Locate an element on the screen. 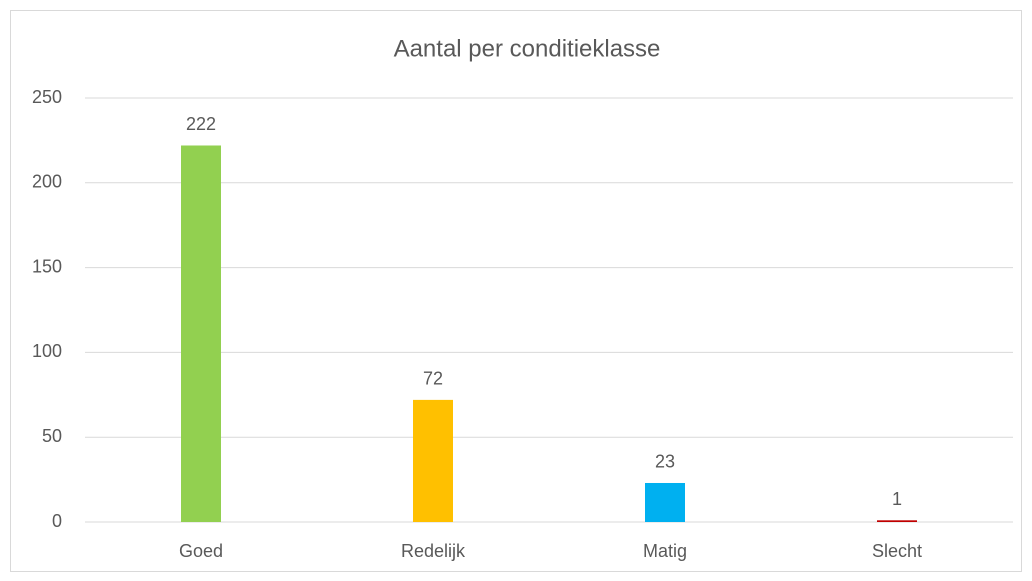 Image resolution: width=1032 pixels, height=581 pixels. y-tick-label: 0 is located at coordinates (57, 521).